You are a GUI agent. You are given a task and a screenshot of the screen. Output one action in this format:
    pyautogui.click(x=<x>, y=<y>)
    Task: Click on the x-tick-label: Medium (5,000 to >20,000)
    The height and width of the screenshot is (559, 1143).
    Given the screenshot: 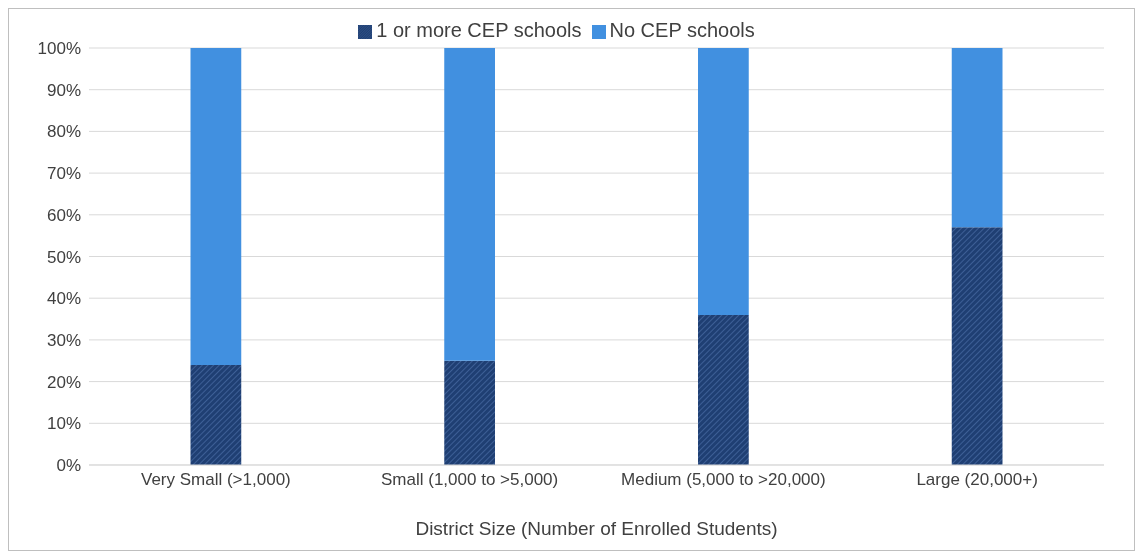 What is the action you would take?
    pyautogui.click(x=723, y=480)
    